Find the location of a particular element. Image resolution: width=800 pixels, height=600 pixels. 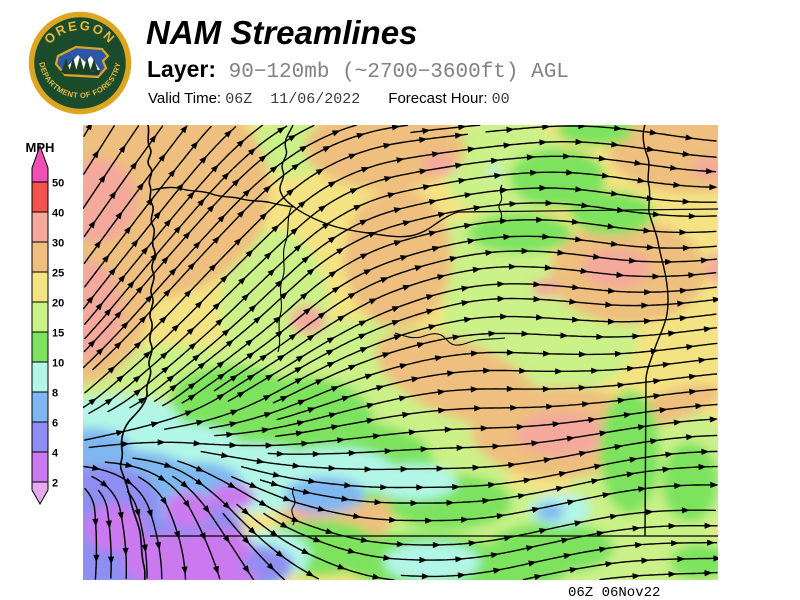

forecast-hour-value: 00 is located at coordinates (500, 99).